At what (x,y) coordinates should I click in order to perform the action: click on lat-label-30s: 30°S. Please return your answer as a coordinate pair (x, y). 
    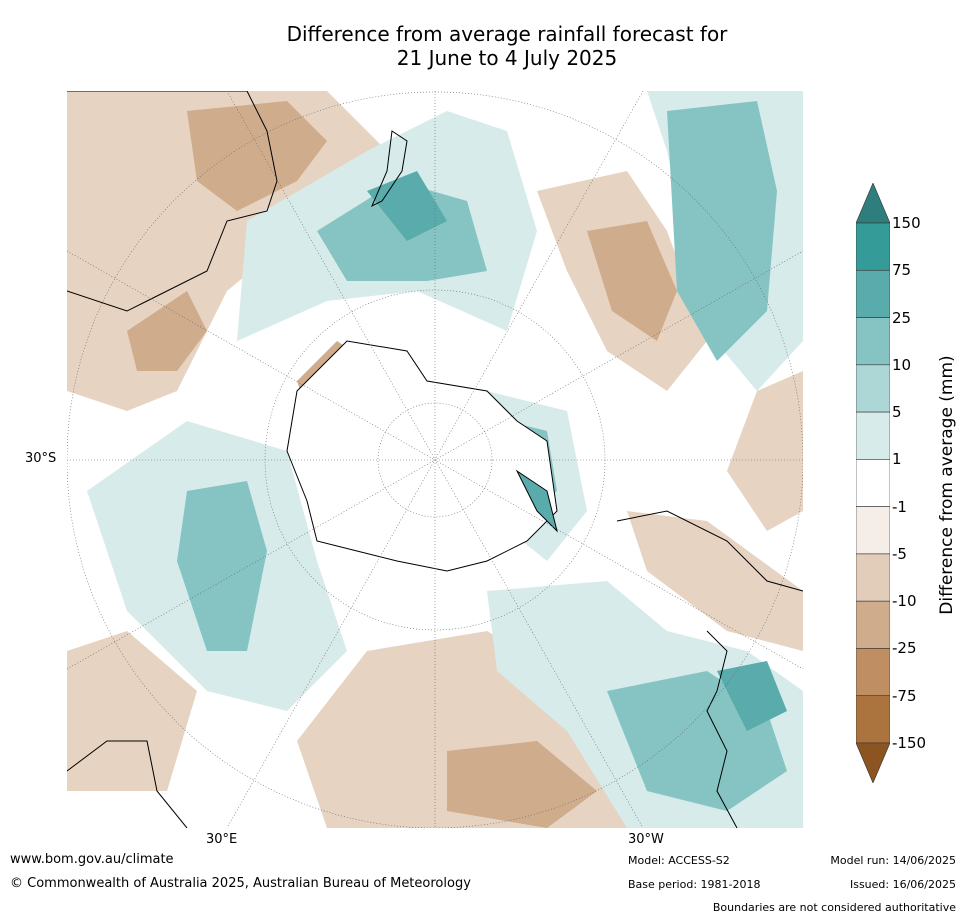
    Looking at the image, I should click on (41, 458).